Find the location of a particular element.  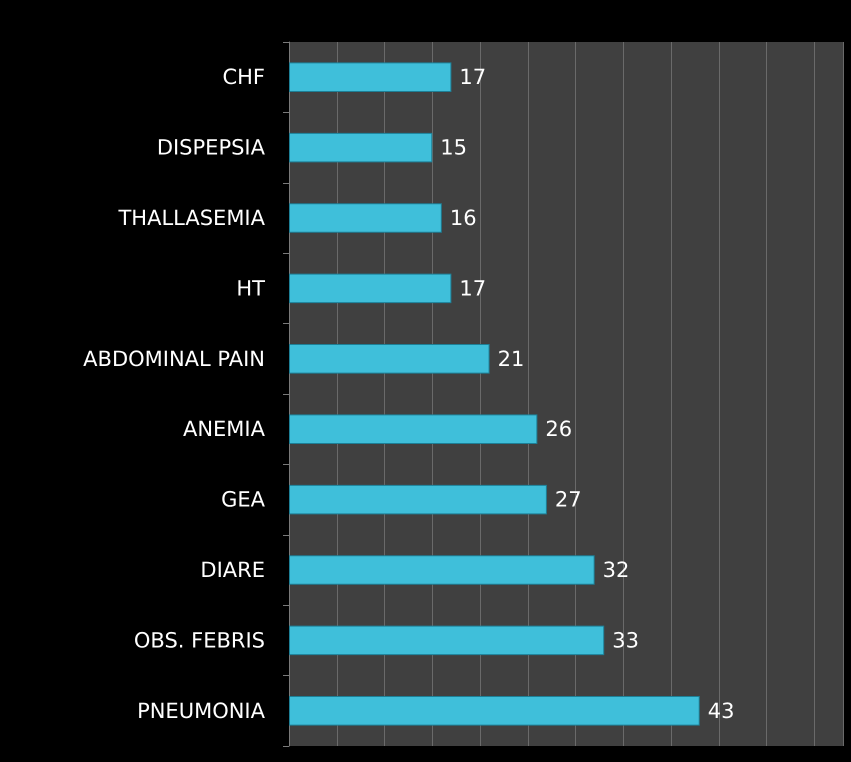

y-tick-label: DIARE is located at coordinates (232, 570).